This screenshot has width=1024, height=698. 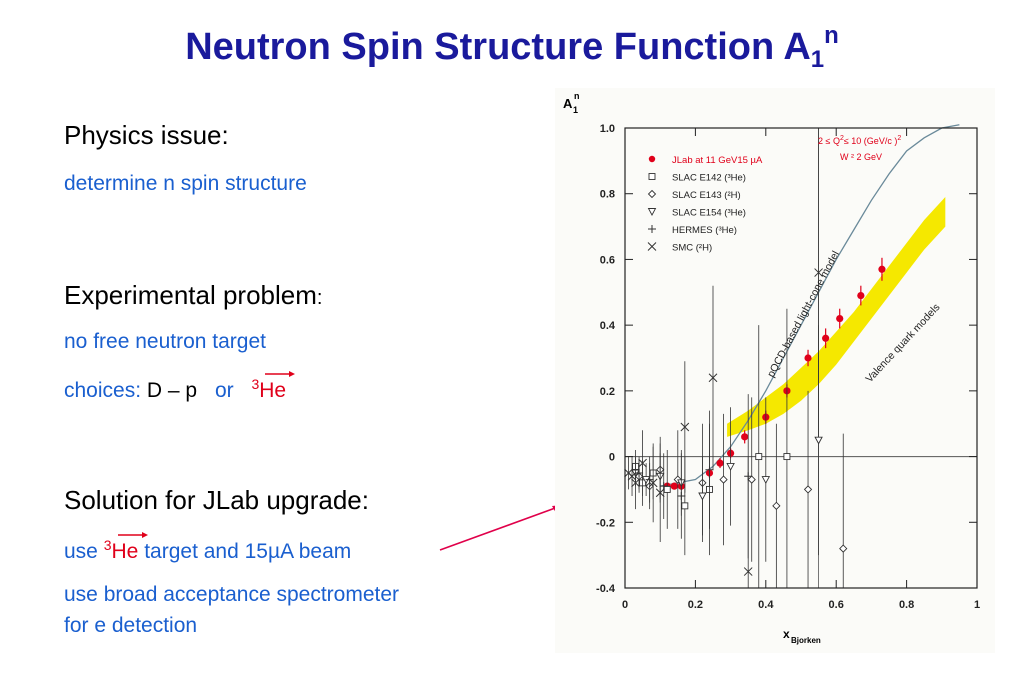 I want to click on solution-he3-label: He, so click(x=125, y=551).